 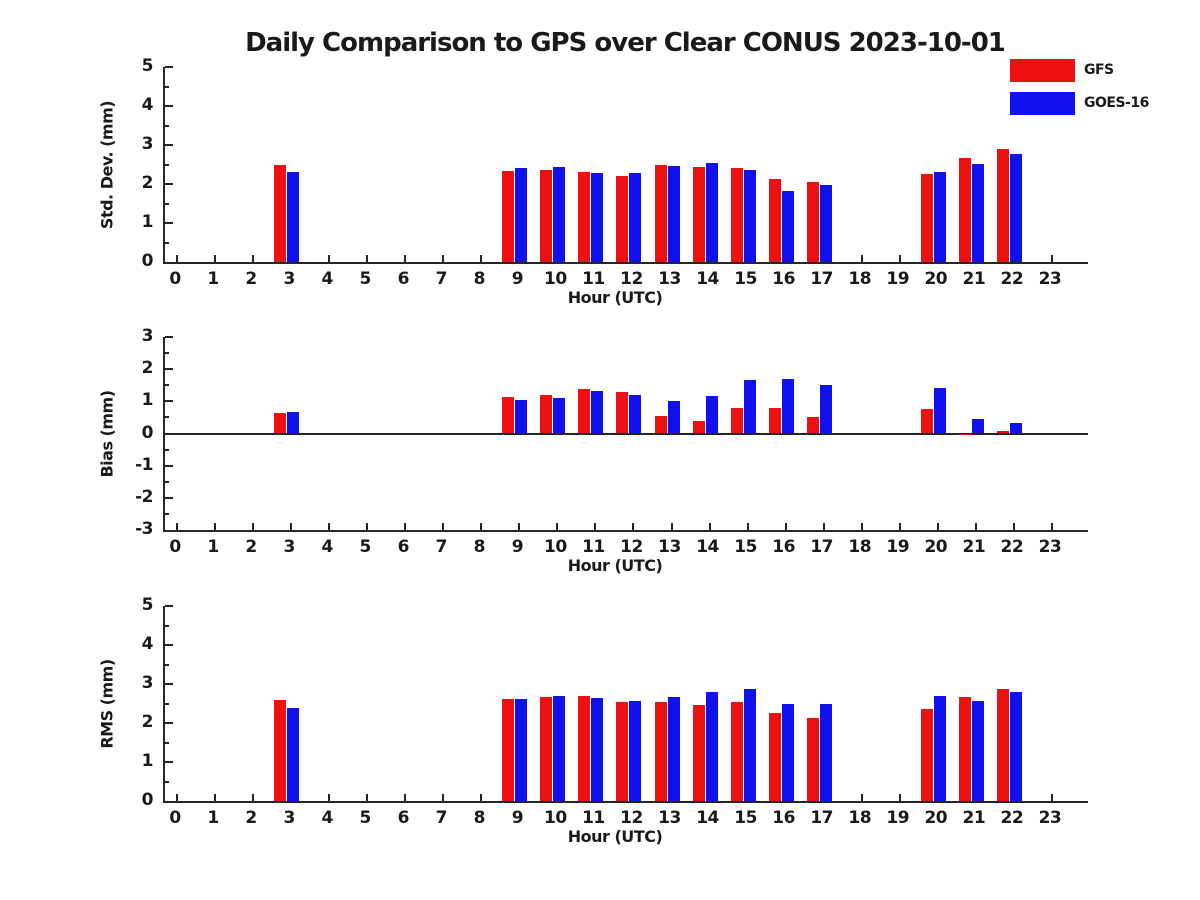 I want to click on x-tick-label: 22, so click(x=1012, y=818).